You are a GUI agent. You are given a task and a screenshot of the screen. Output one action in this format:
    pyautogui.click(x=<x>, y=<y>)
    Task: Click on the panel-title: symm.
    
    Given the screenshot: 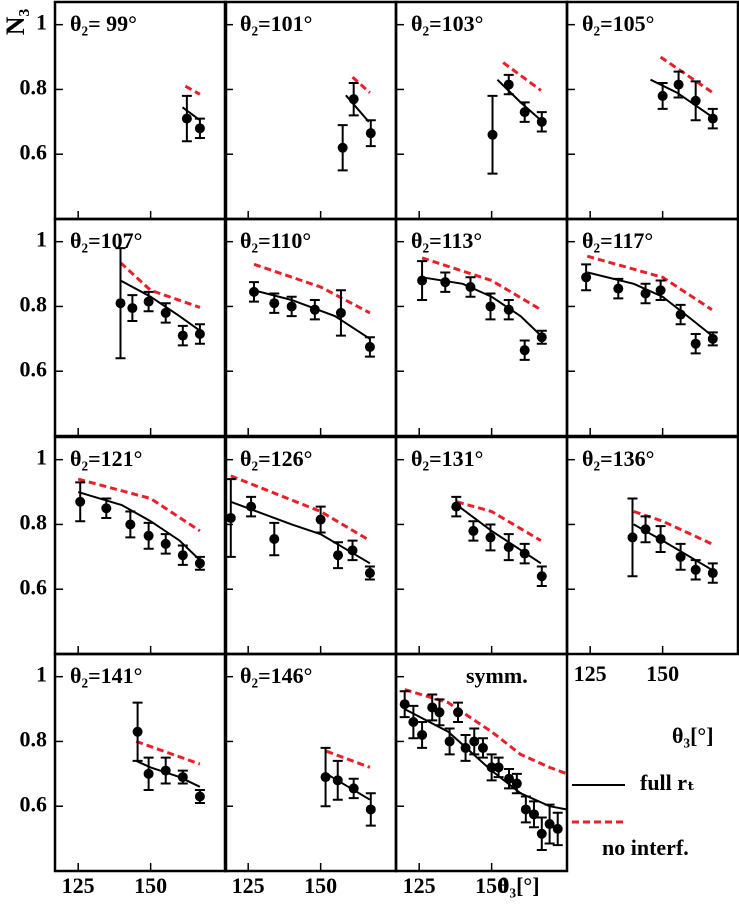 What is the action you would take?
    pyautogui.click(x=497, y=675)
    